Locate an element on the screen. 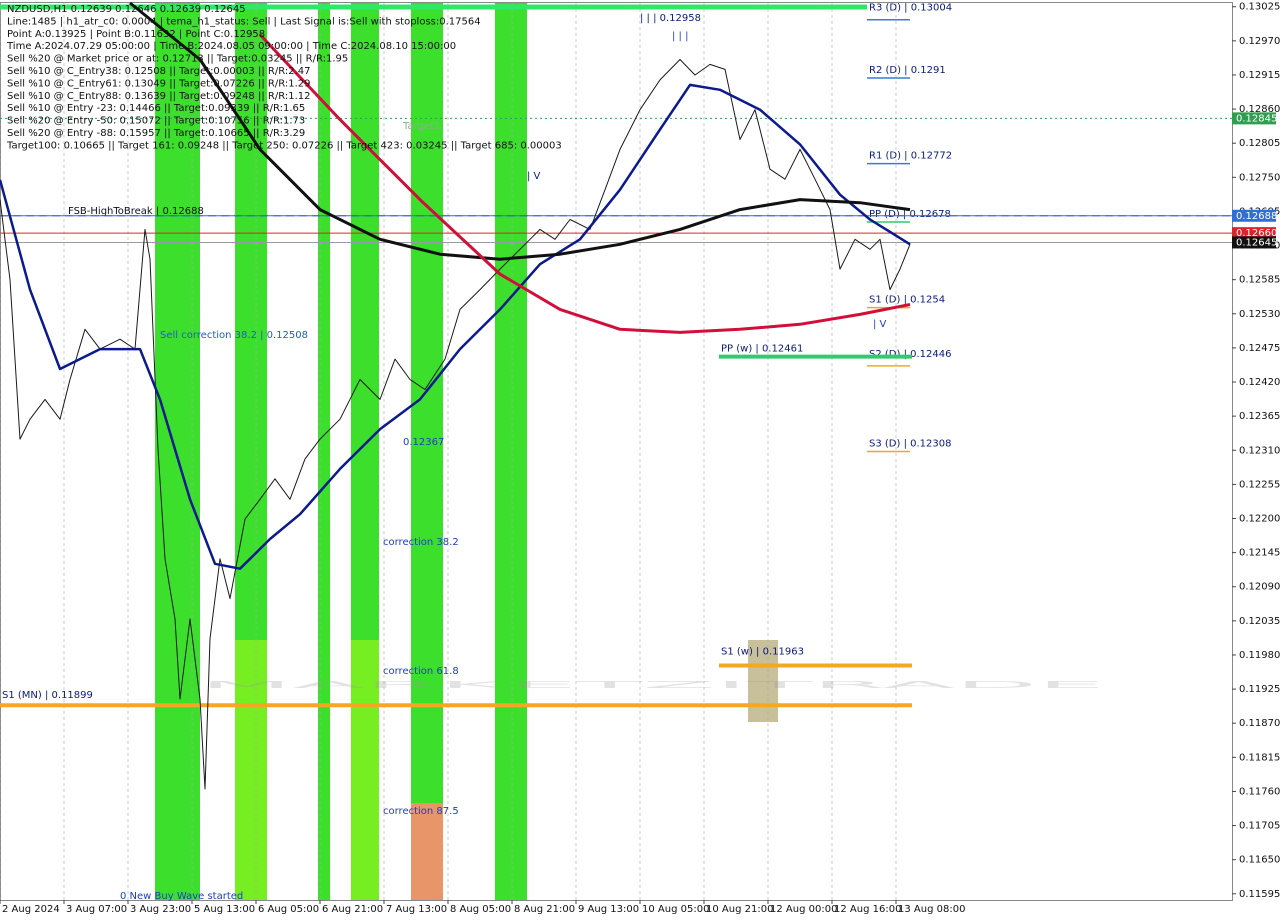 This screenshot has width=1280, height=920. level-label: PP (w) | 0.12461 is located at coordinates (762, 349).